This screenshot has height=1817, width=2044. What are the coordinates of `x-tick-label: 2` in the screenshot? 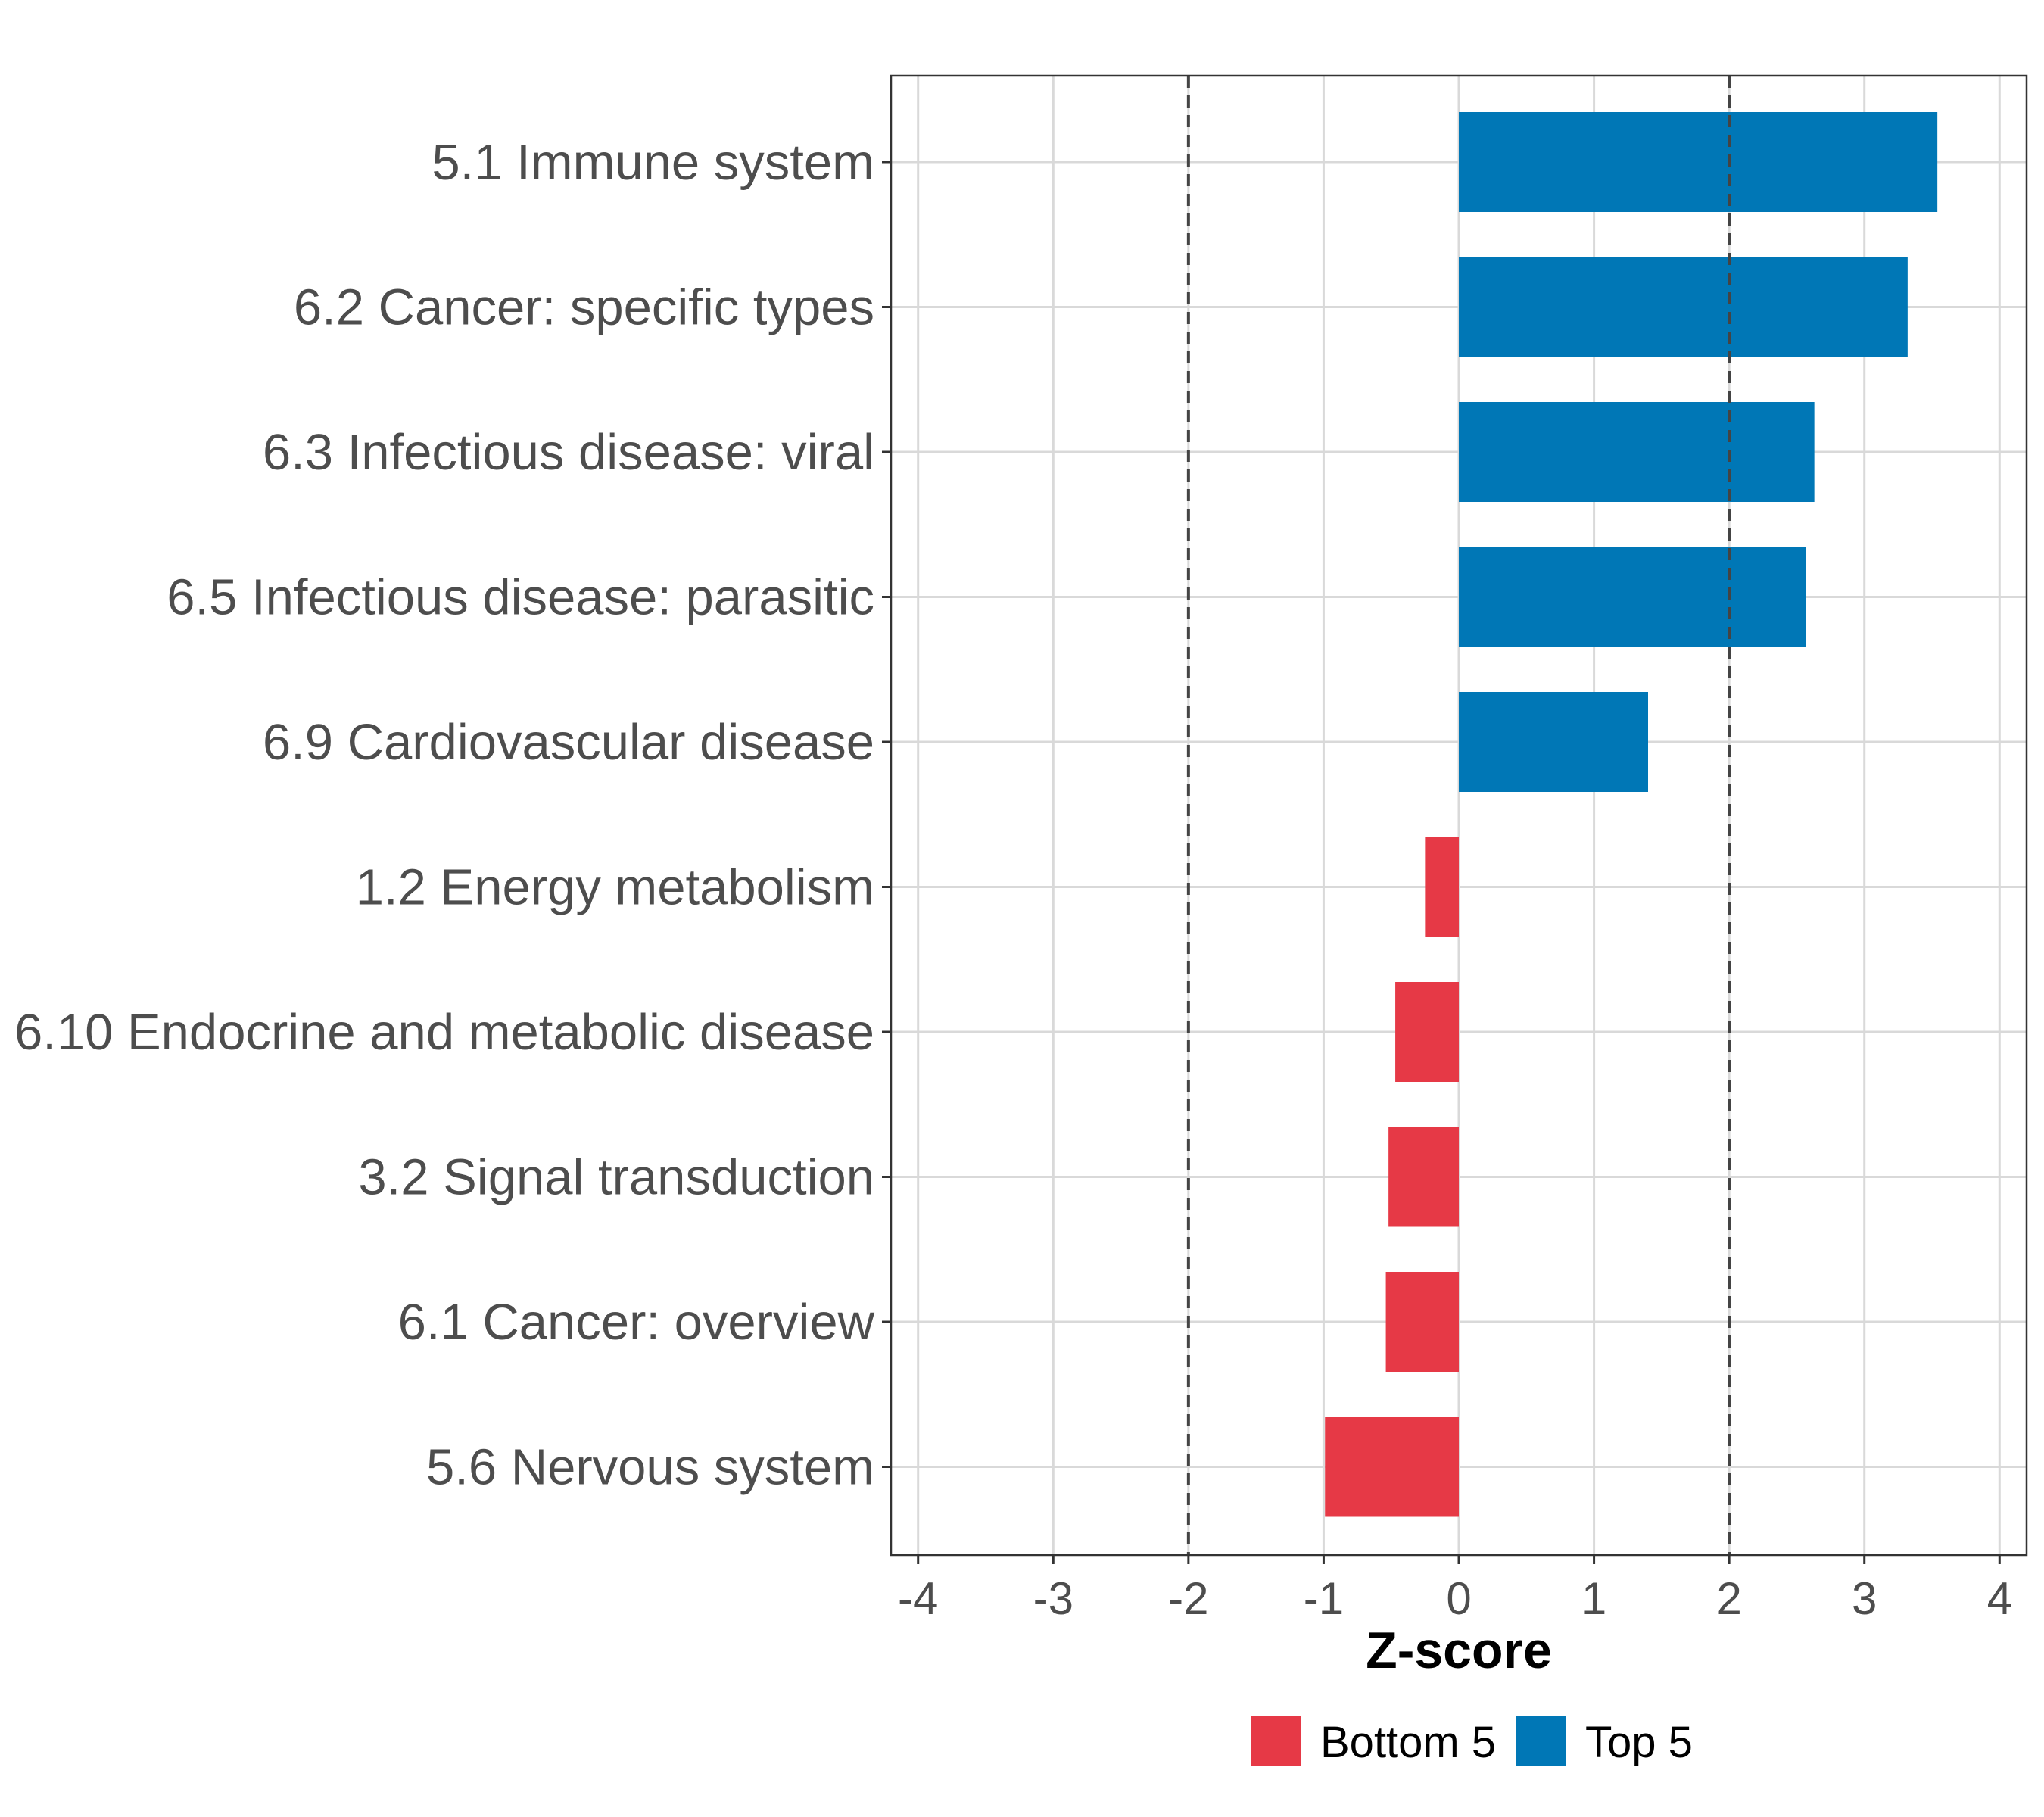 It's located at (1729, 1599).